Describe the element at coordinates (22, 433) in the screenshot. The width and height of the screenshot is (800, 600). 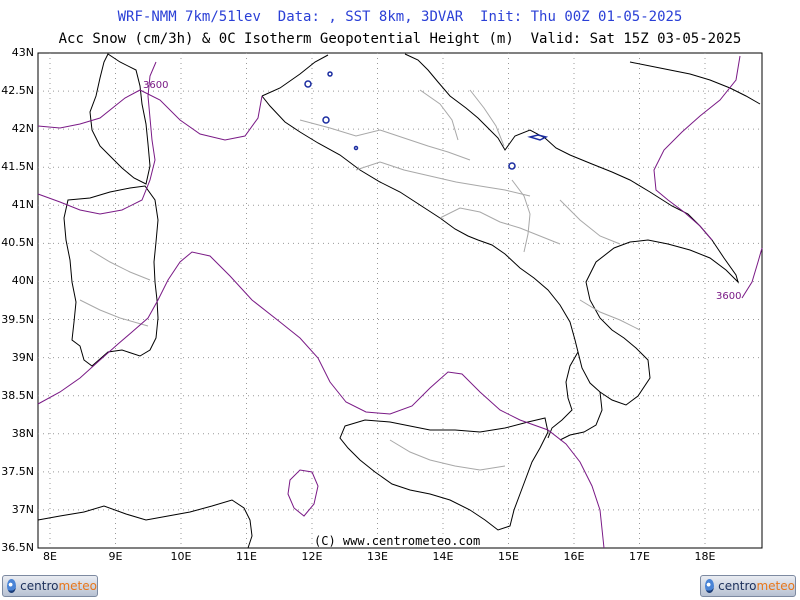
I see `lat-label: 38N` at that location.